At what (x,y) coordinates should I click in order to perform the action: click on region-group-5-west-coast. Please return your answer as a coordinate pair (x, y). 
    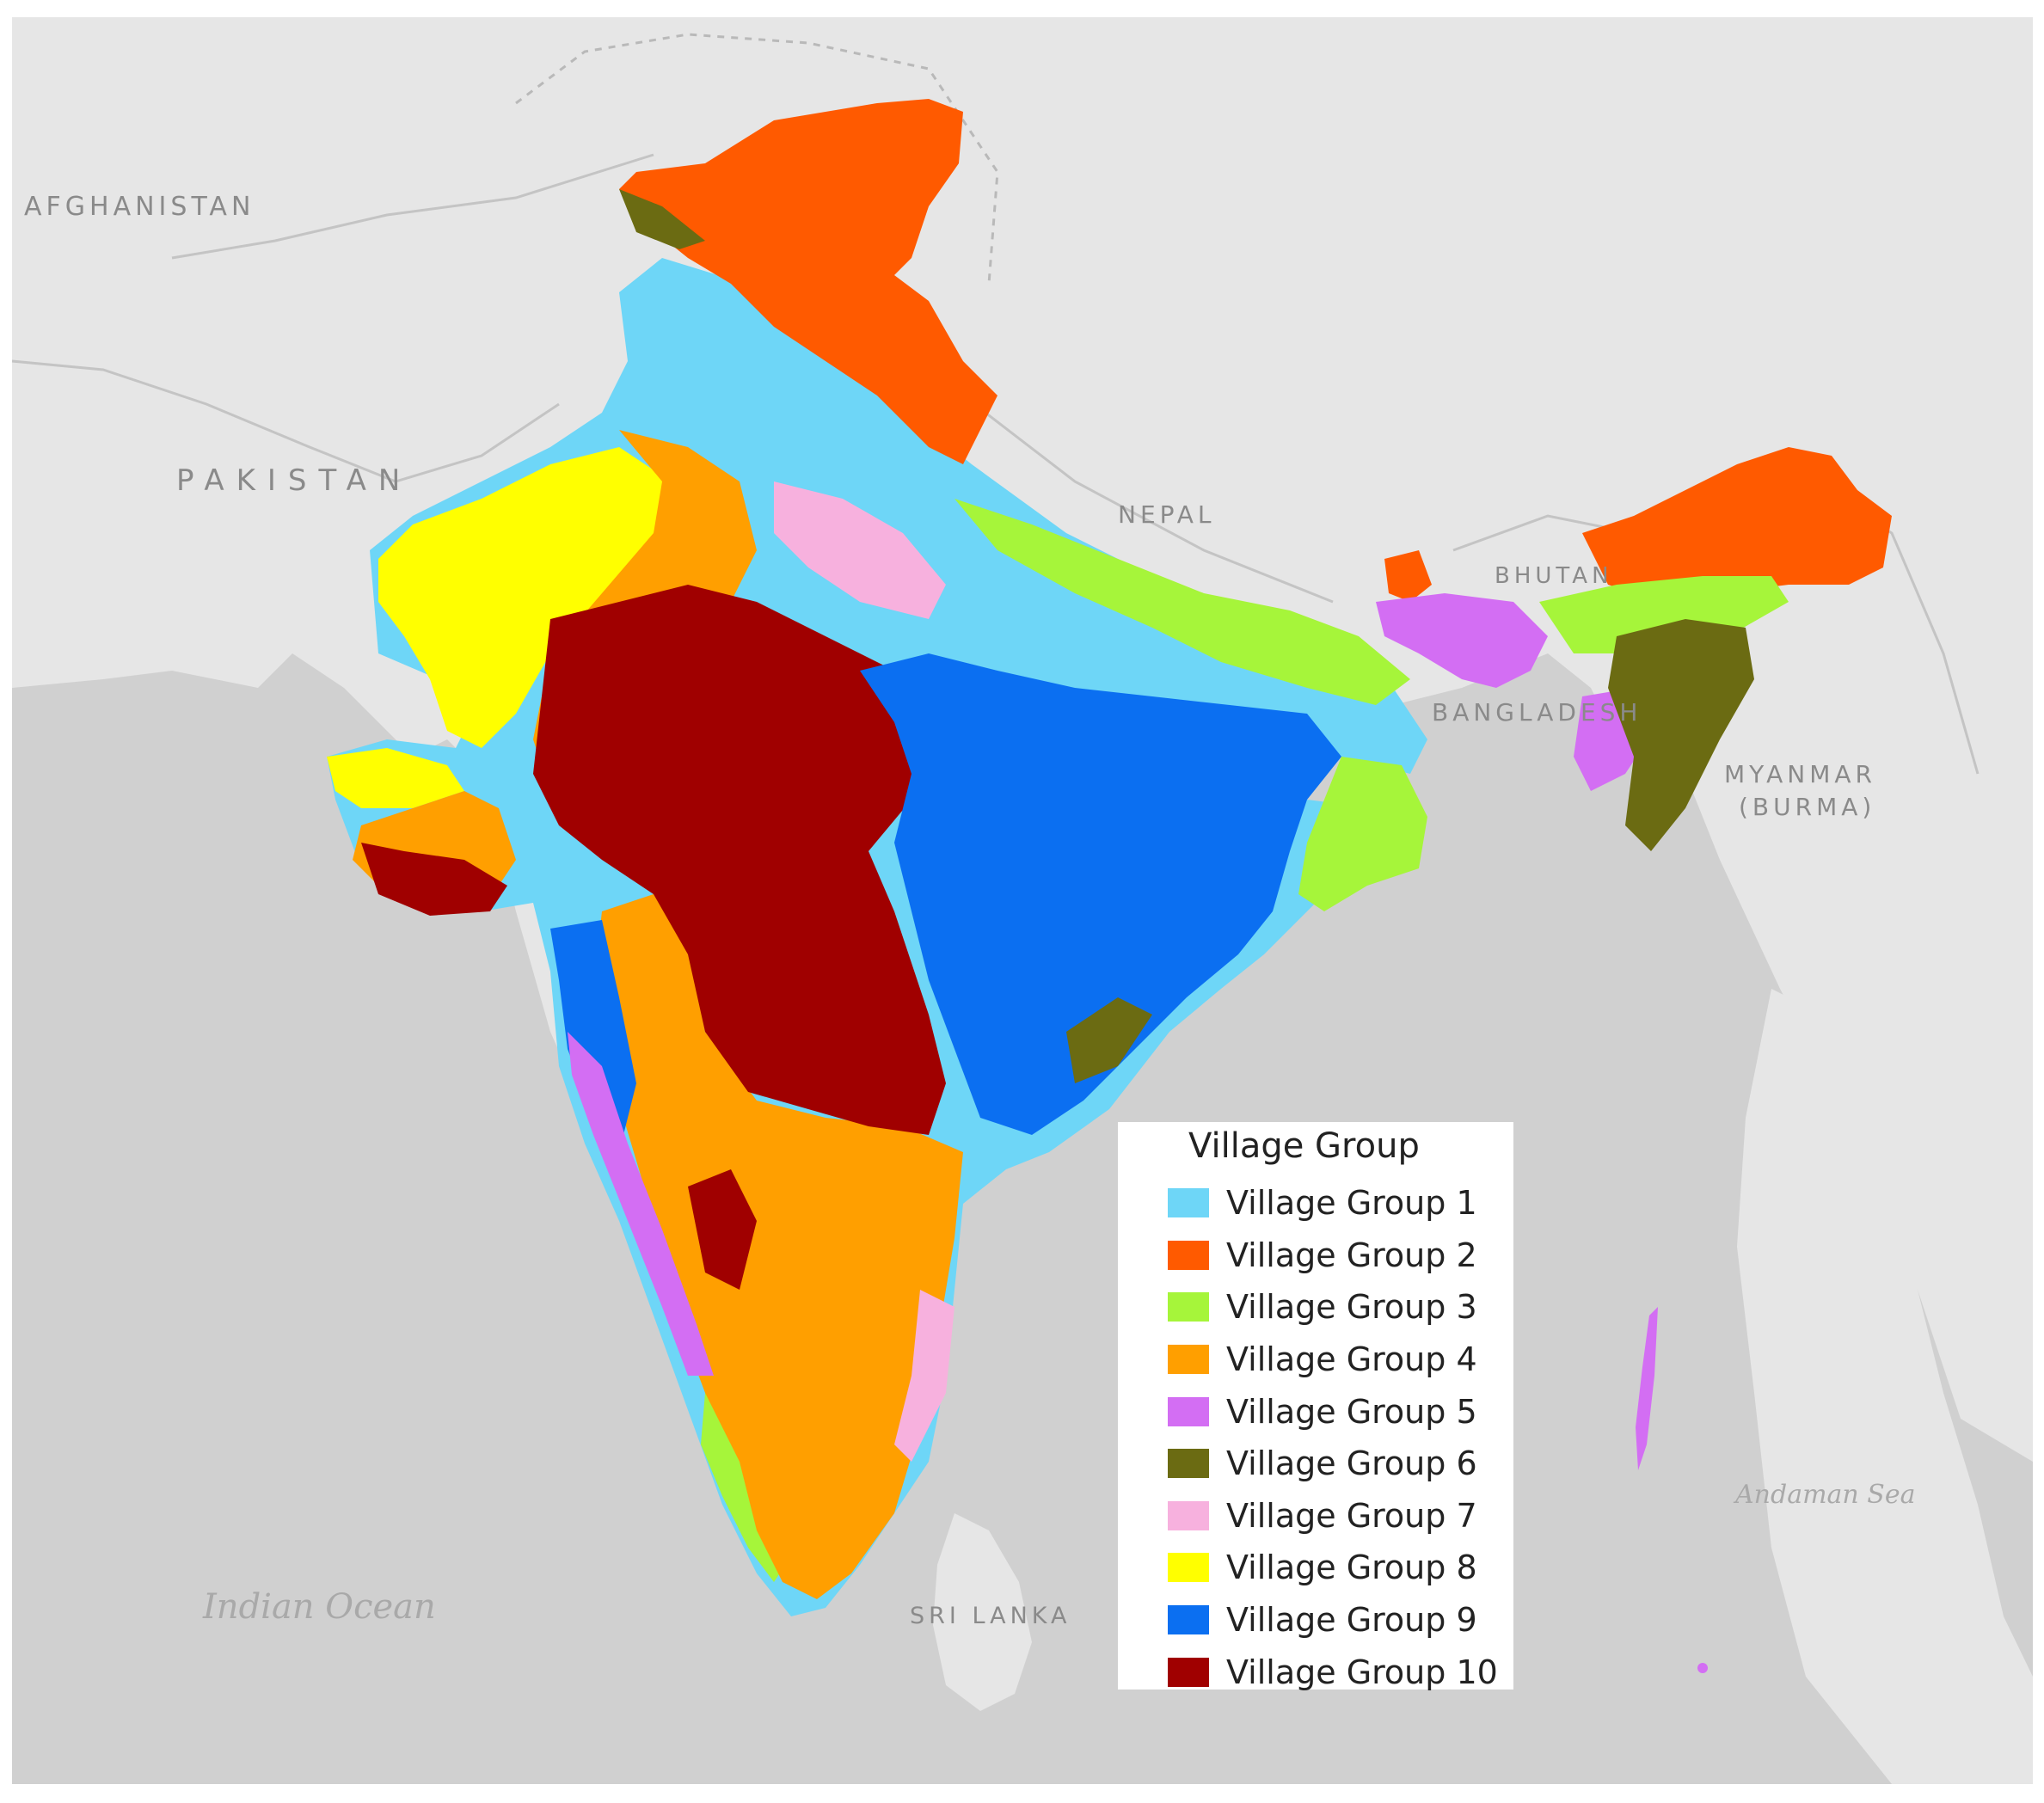
    Looking at the image, I should click on (641, 1204).